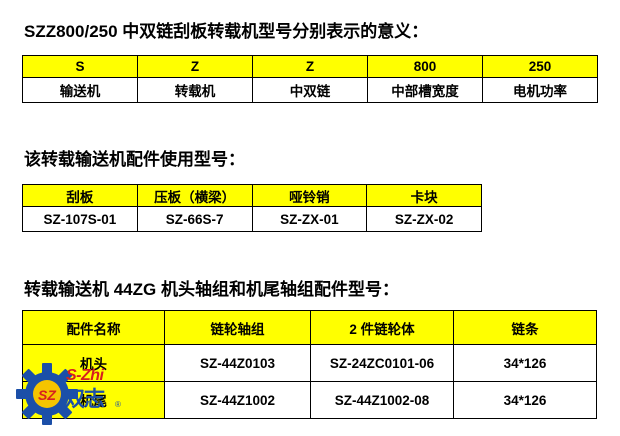 Image resolution: width=620 pixels, height=436 pixels. What do you see at coordinates (93, 363) in the screenshot?
I see `table-cell: 机头` at bounding box center [93, 363].